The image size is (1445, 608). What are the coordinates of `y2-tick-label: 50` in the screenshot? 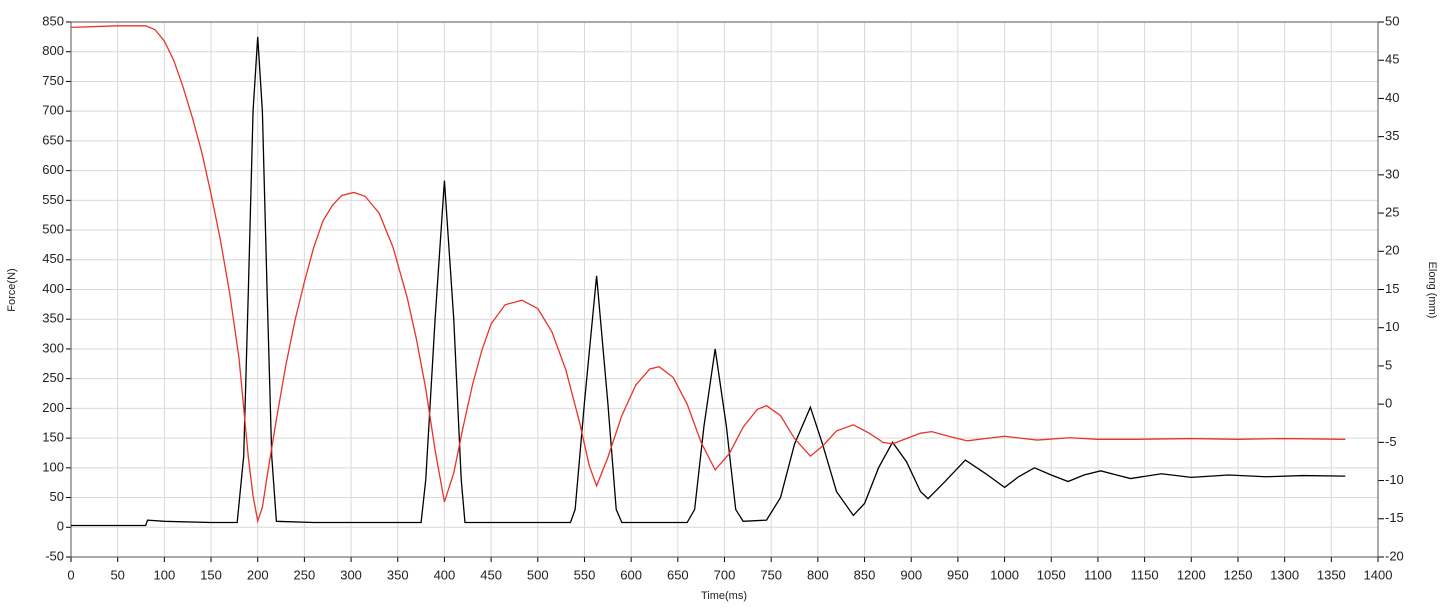 It's located at (1392, 20).